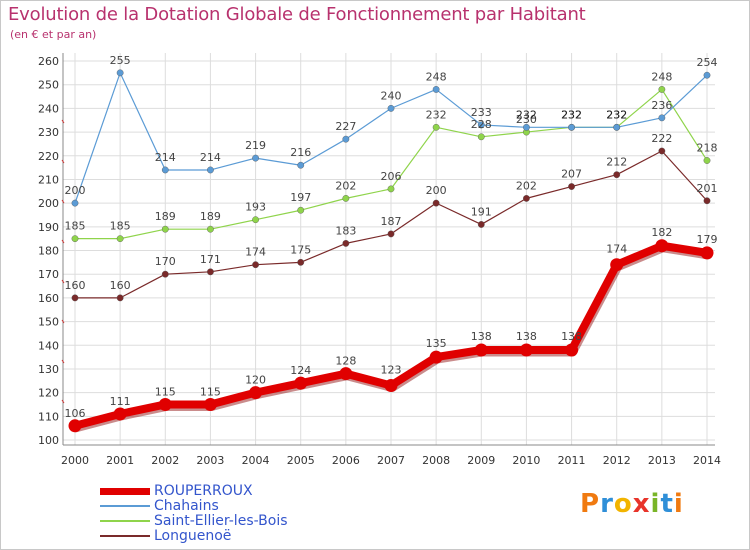 The width and height of the screenshot is (750, 550). Describe the element at coordinates (300, 370) in the screenshot. I see `data-label-rouperroux: 124` at that location.